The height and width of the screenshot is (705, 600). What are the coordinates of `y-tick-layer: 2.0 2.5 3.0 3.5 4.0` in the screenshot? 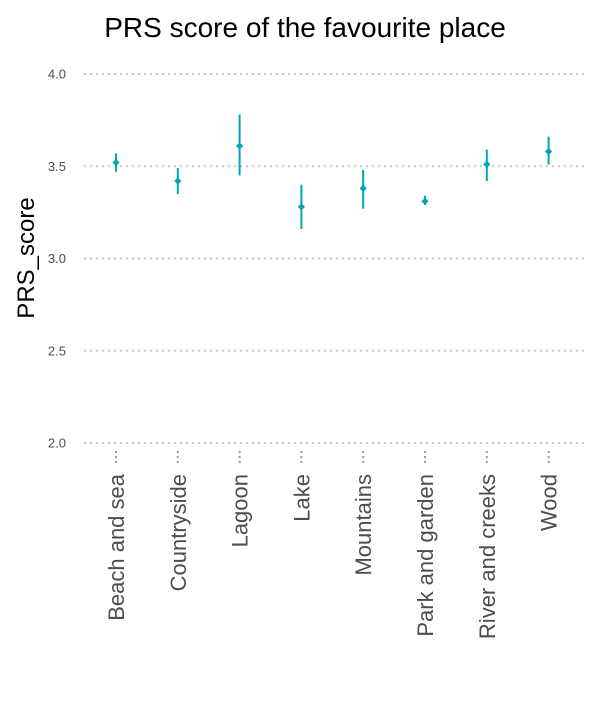 It's located at (57, 259).